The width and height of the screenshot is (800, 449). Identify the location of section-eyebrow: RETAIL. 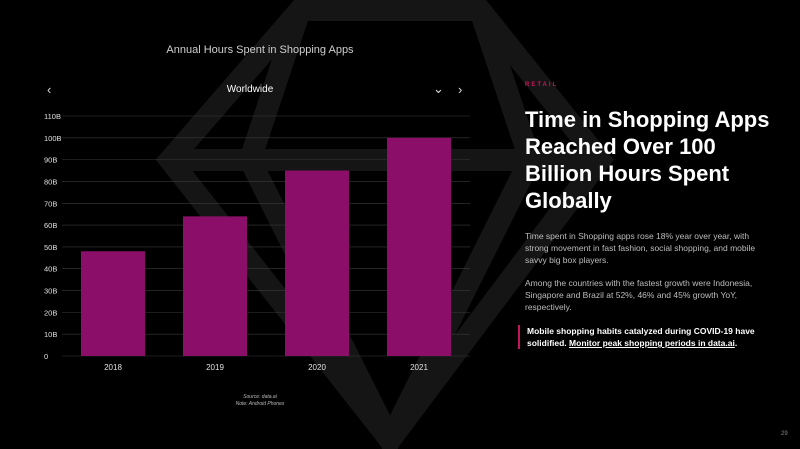
(542, 85).